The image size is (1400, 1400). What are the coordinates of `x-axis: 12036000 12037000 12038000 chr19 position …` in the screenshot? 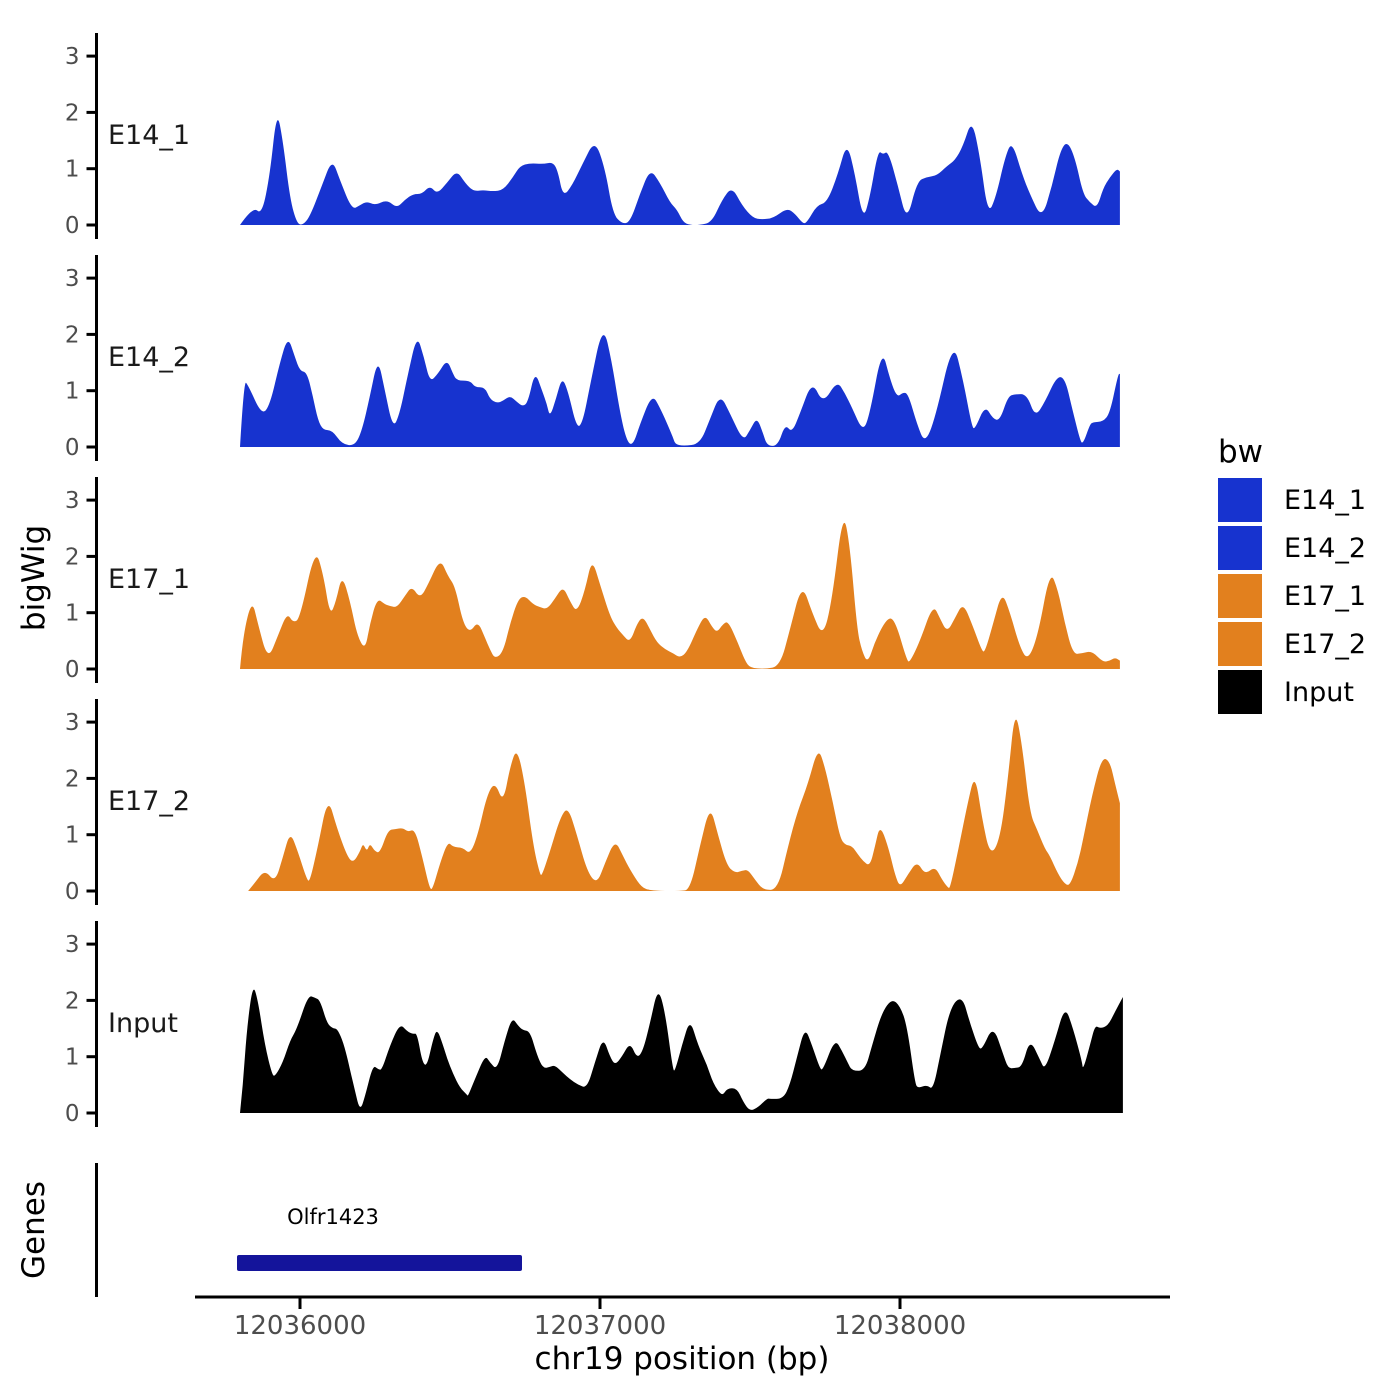 It's located at (682, 1336).